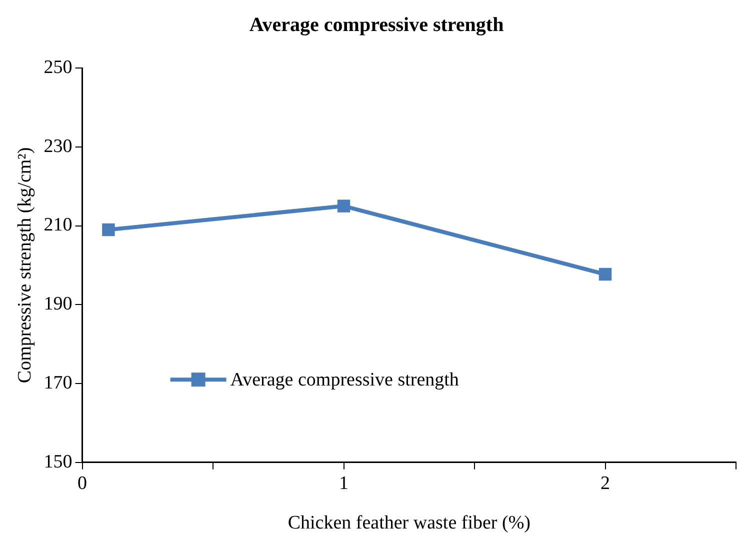  What do you see at coordinates (58, 461) in the screenshot?
I see `y-tick-label: 150` at bounding box center [58, 461].